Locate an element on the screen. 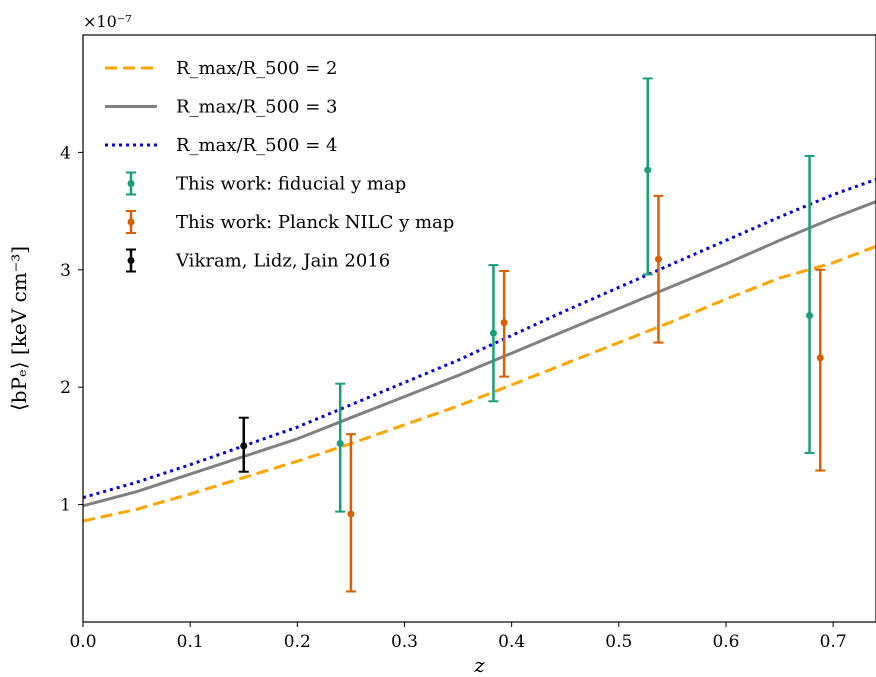 This screenshot has height=677, width=876. x-tick-label: 0.4 is located at coordinates (511, 642).